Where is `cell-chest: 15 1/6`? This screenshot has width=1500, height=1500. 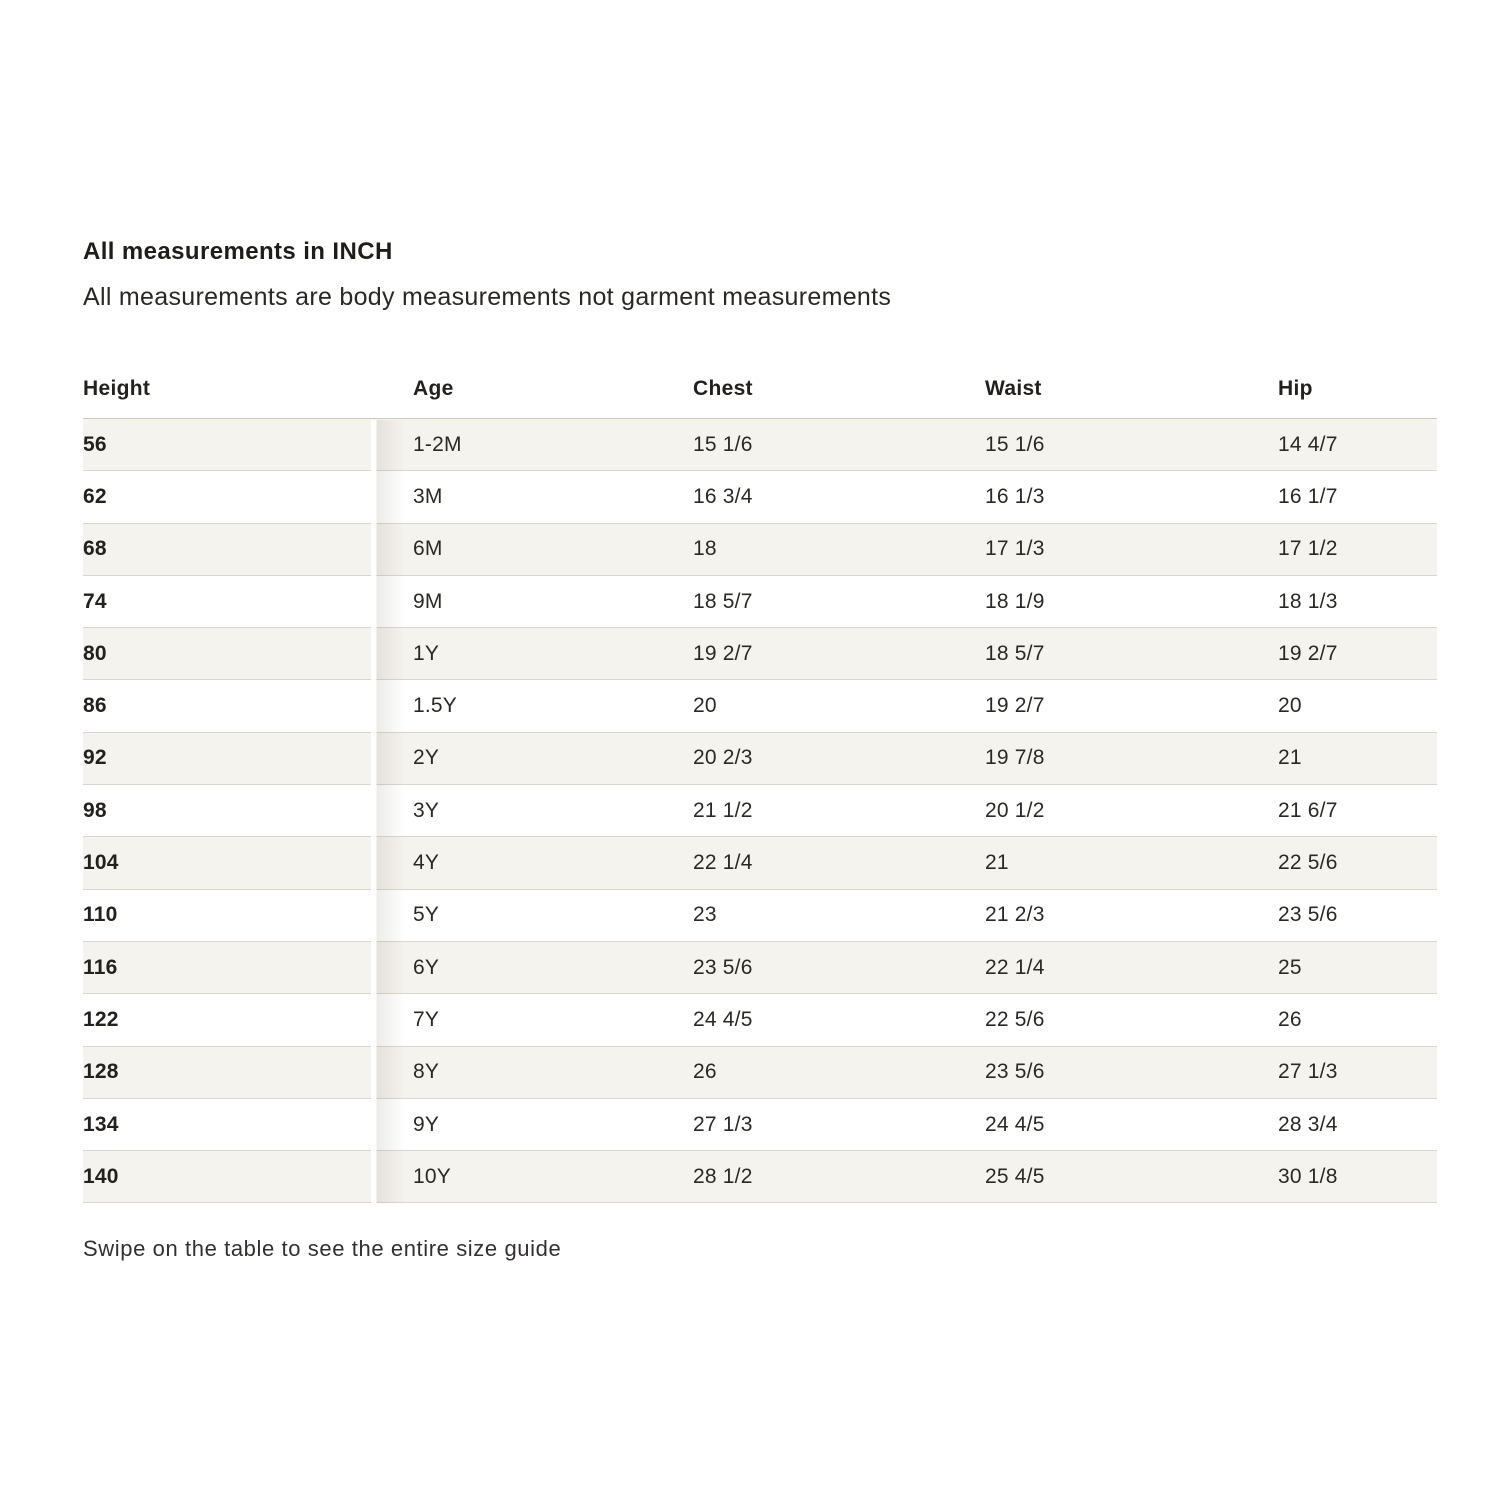 cell-chest: 15 1/6 is located at coordinates (723, 444).